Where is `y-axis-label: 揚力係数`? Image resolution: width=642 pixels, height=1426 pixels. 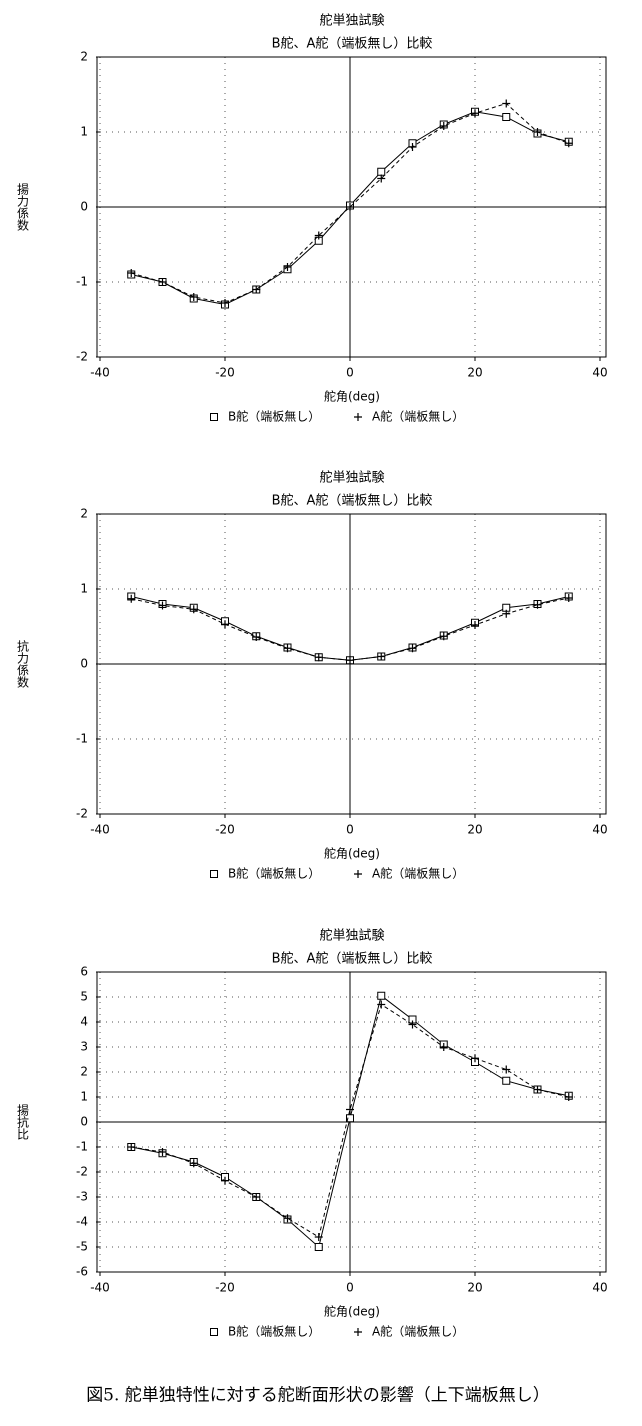
y-axis-label: 揚力係数 is located at coordinates (23, 207).